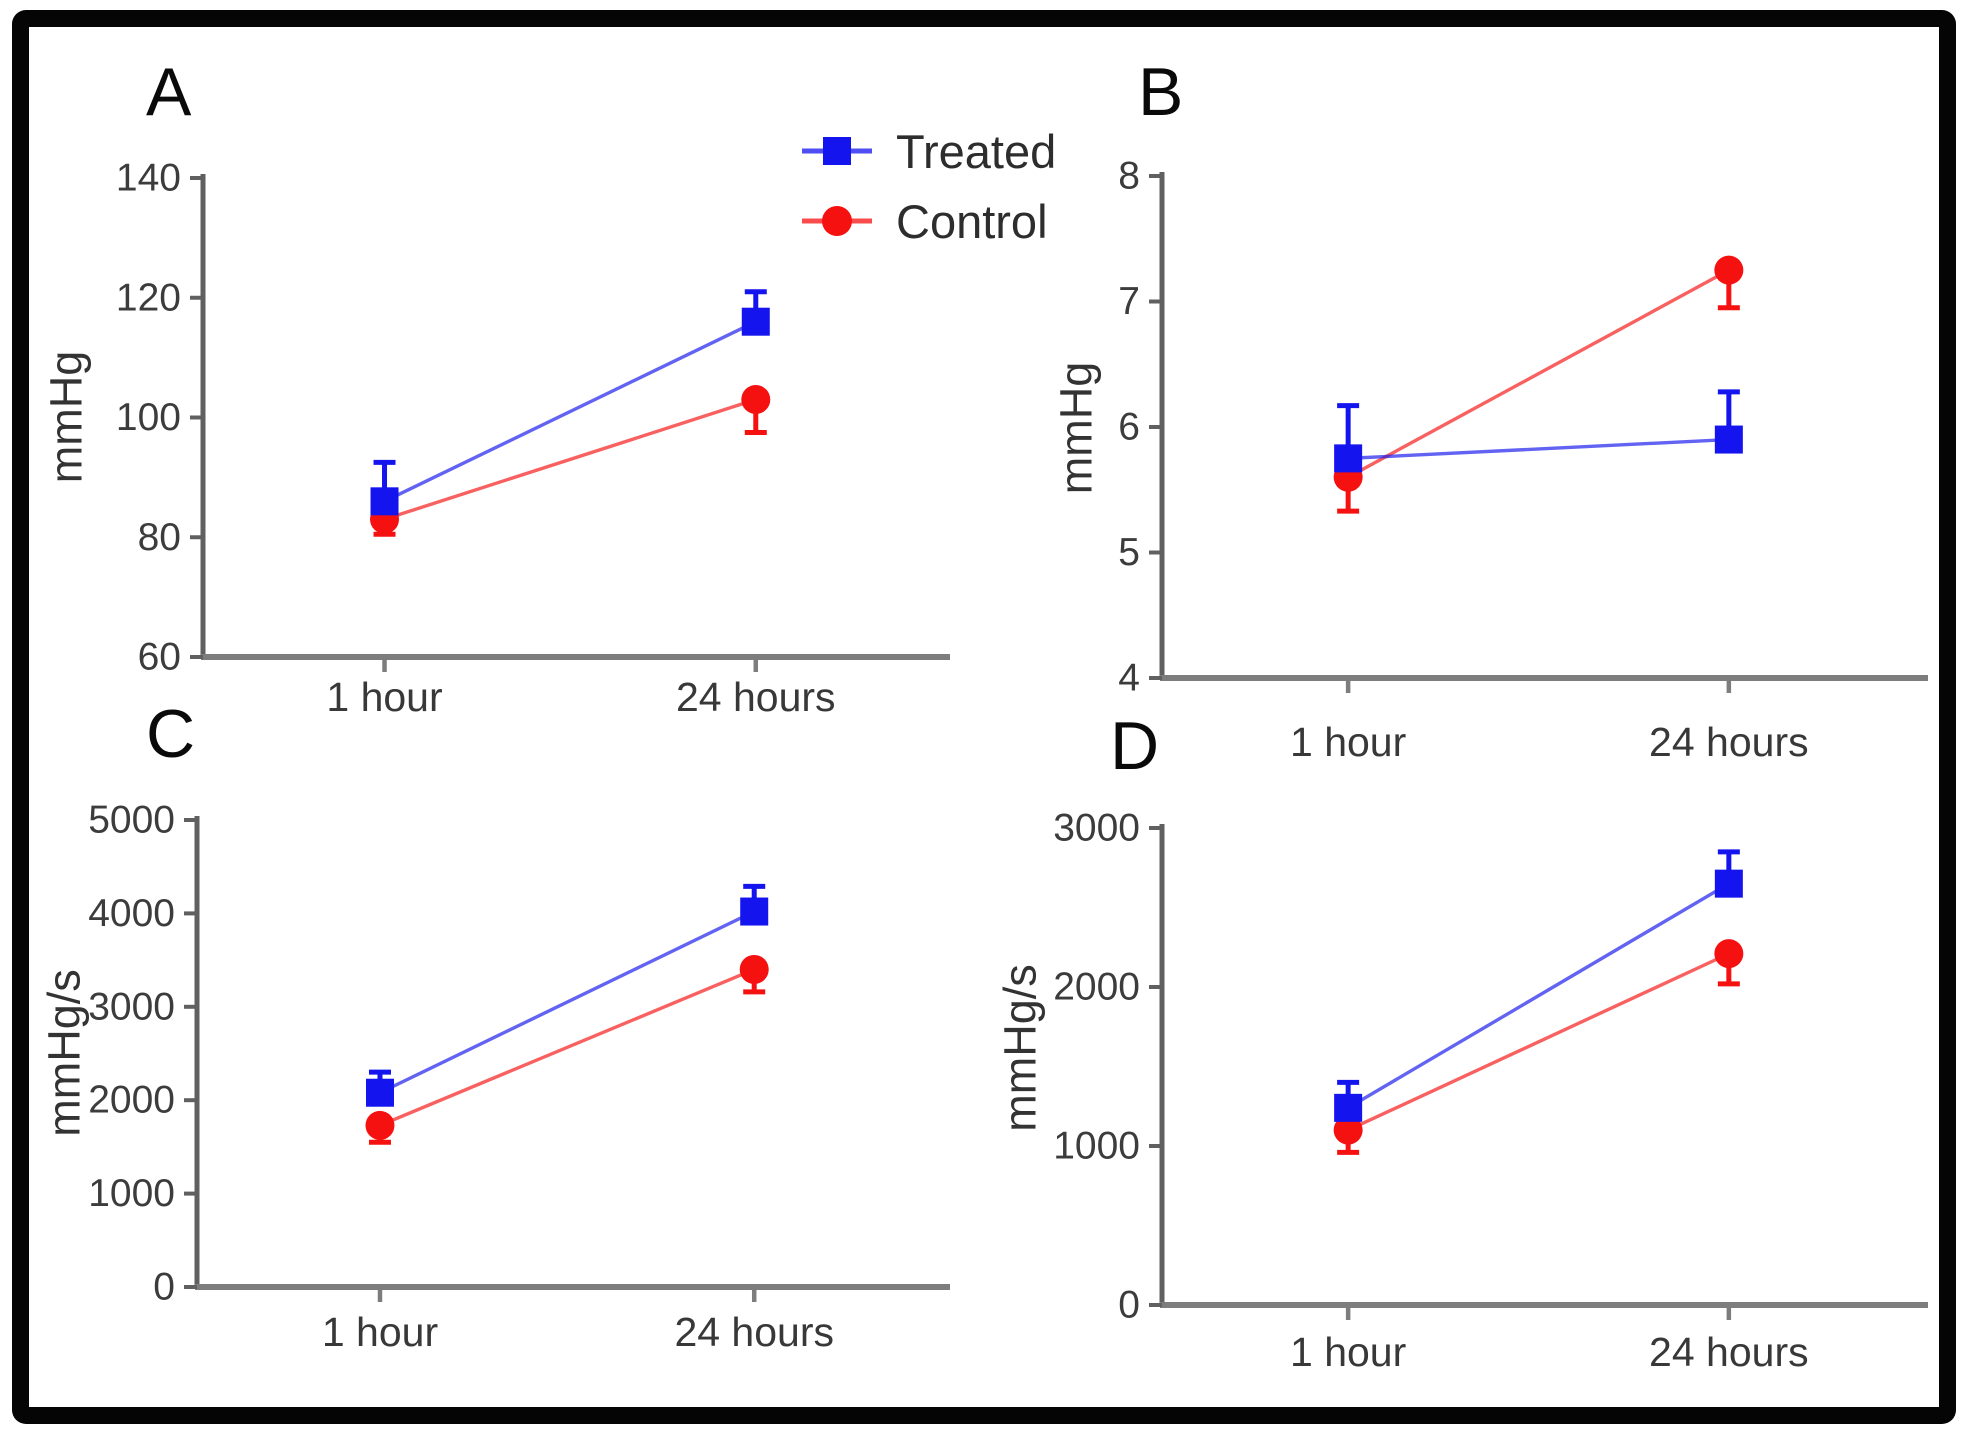 This screenshot has width=1984, height=1451. I want to click on y-tick-label: 8, so click(1129, 176).